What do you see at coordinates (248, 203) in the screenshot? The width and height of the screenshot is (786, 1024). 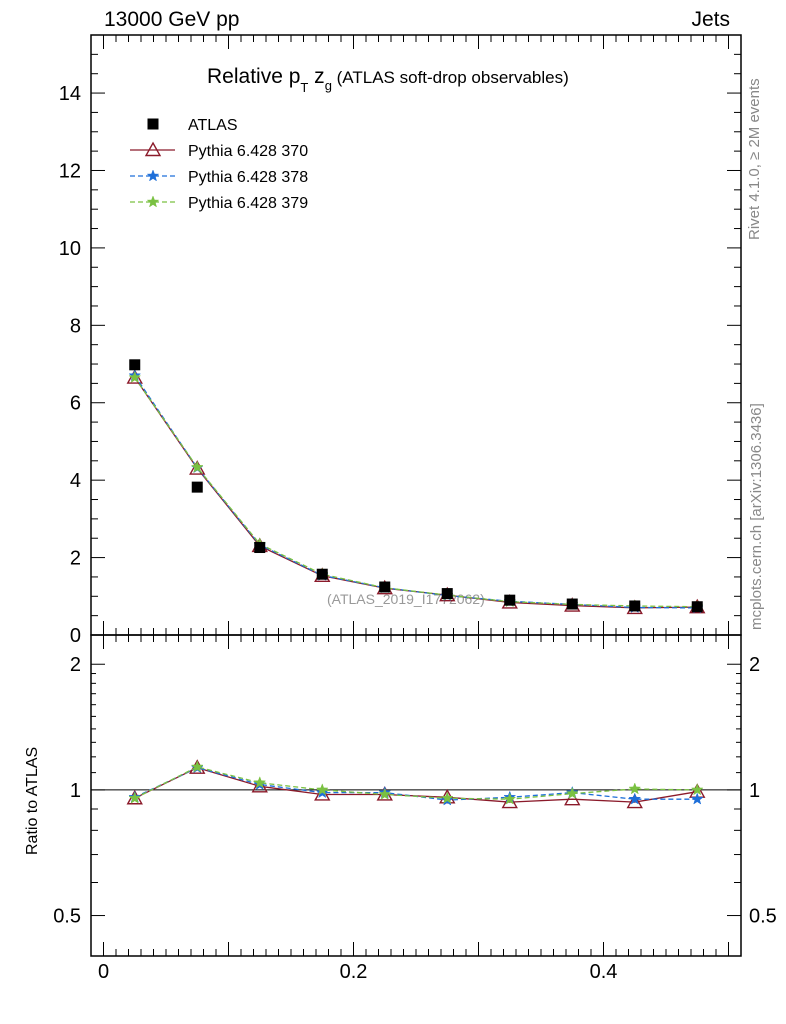 I see `legend-label-pythia-6-428-379: Pythia 6.428 379` at bounding box center [248, 203].